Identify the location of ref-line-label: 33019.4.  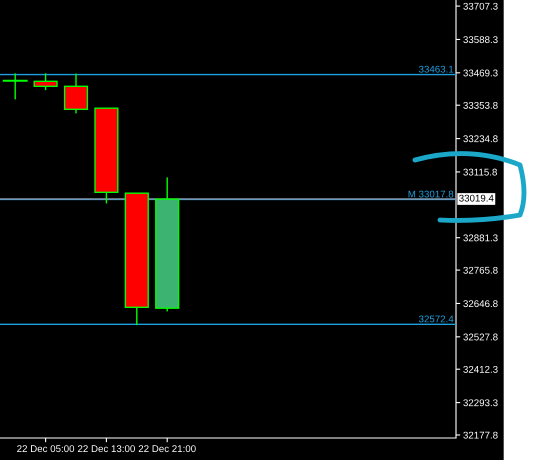
(476, 198).